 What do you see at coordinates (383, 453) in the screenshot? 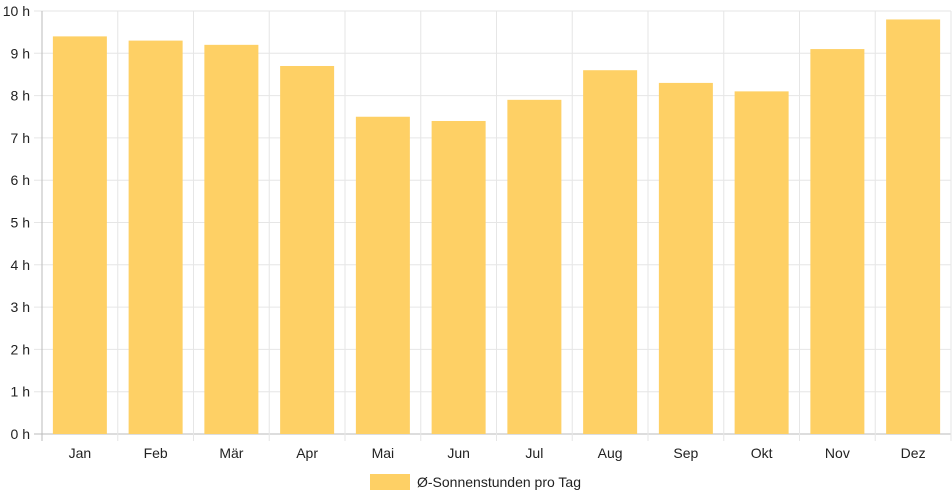
I see `x-tick-label: Mai` at bounding box center [383, 453].